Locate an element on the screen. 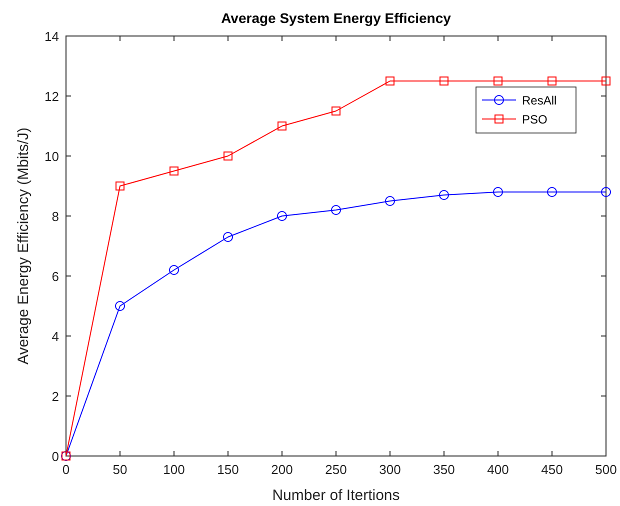 The image size is (620, 506). x-tick-label: 150 is located at coordinates (228, 469).